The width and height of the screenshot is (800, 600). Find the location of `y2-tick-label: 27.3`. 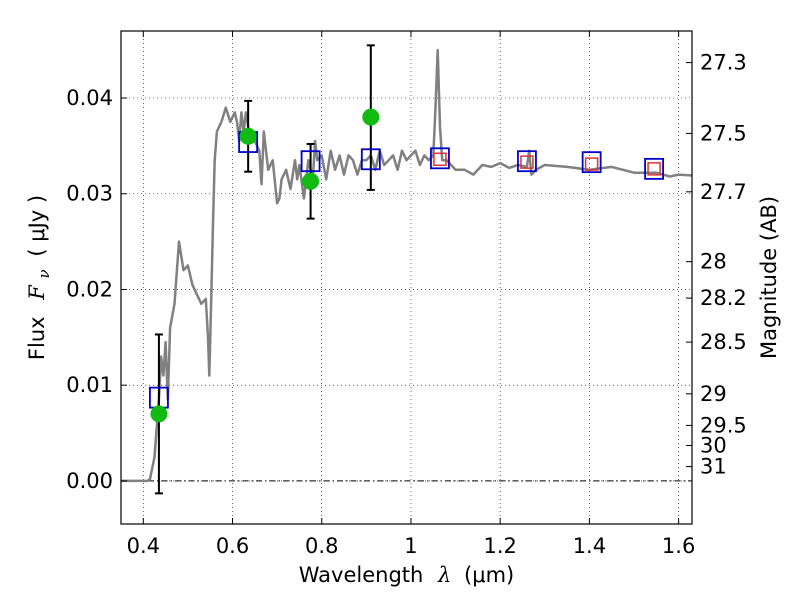

y2-tick-label: 27.3 is located at coordinates (723, 63).